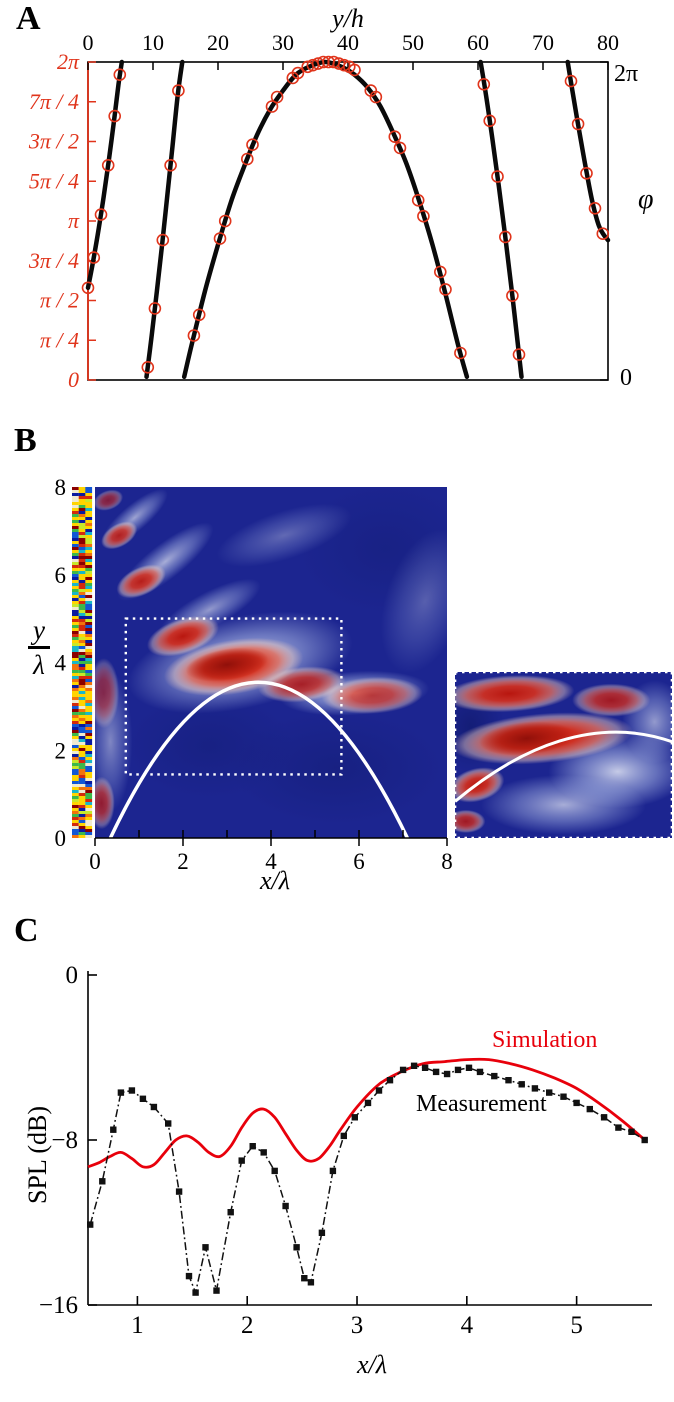  I want to click on b-y-tick-label: 4, so click(61, 663).